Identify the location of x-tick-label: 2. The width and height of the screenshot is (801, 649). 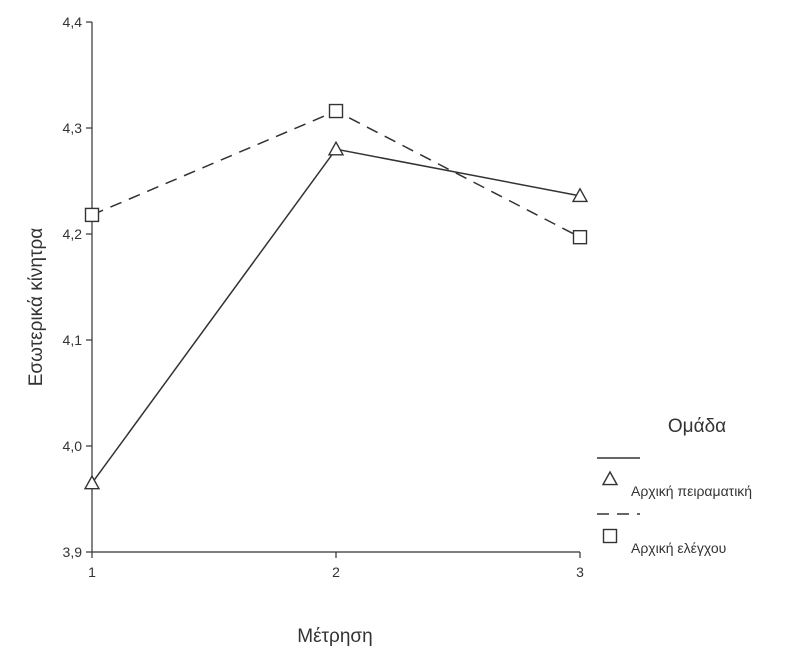
(336, 572).